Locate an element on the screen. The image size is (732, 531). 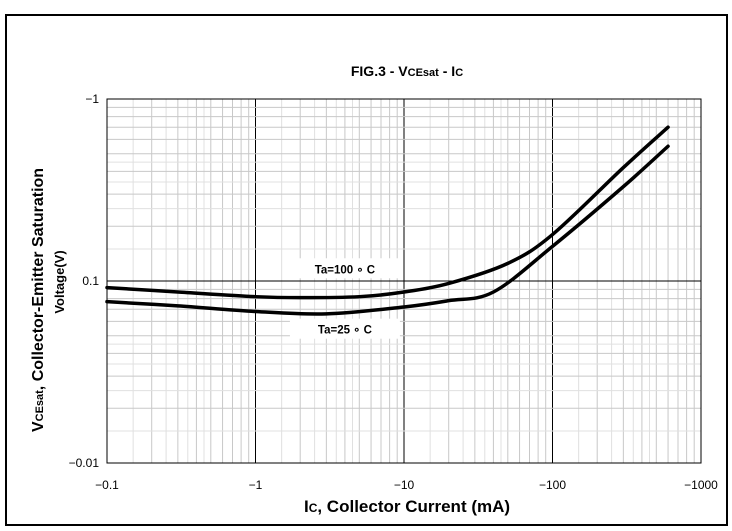
y-axis-label-group: VCEsat, Collector-Emitter Saturation is located at coordinates (38, 300).